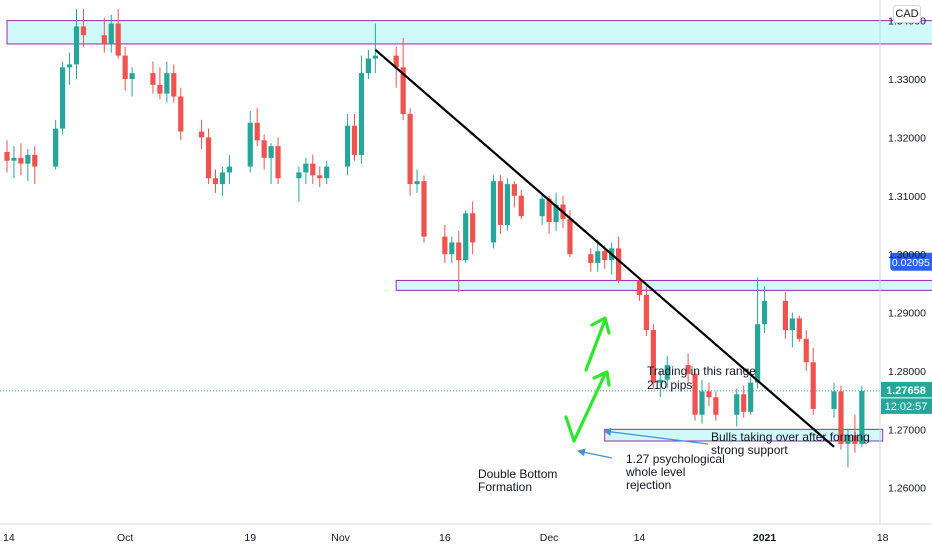 The width and height of the screenshot is (932, 555). Describe the element at coordinates (907, 14) in the screenshot. I see `currency-badge: CAD` at that location.